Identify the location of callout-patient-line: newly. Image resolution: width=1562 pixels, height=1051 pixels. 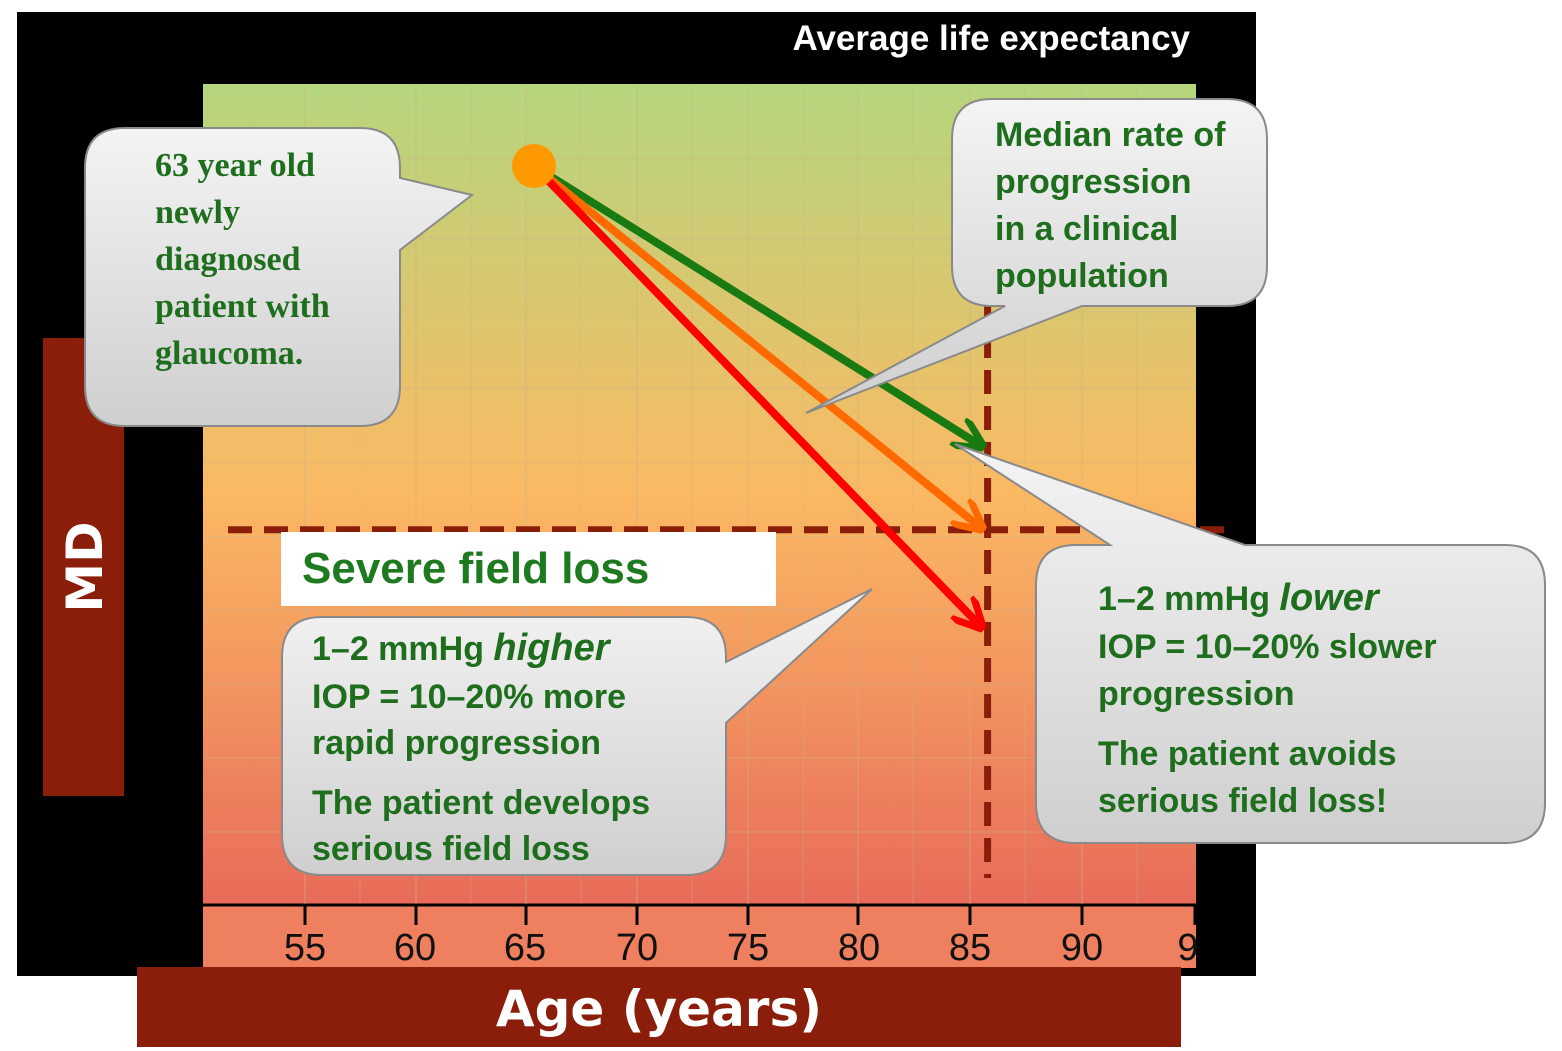
(197, 212).